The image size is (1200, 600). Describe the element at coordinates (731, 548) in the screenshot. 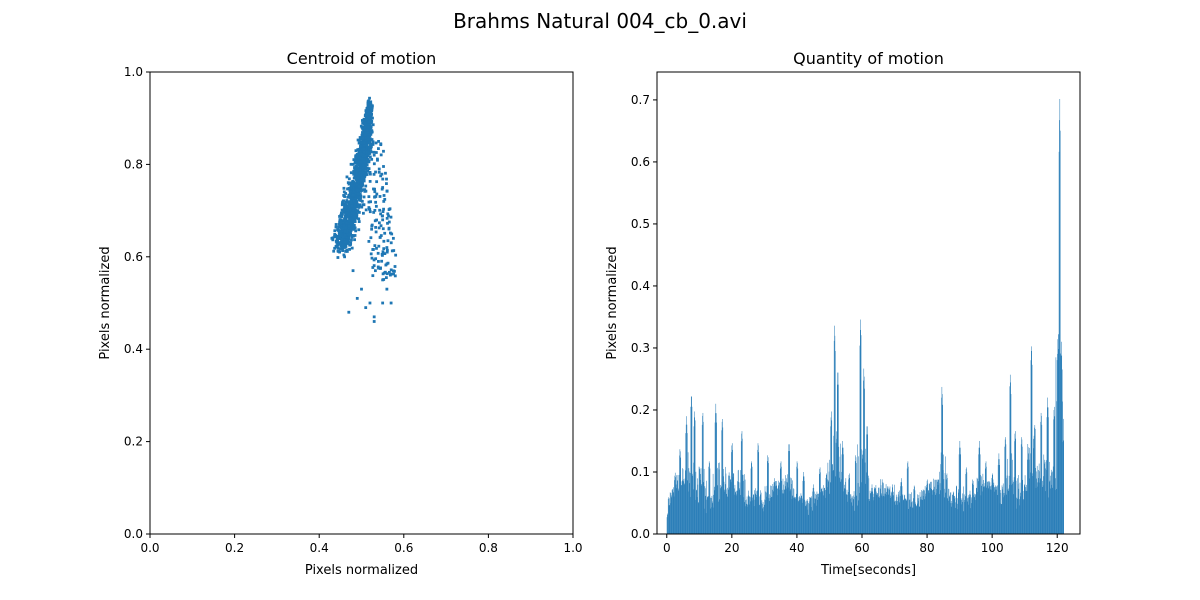

I see `quantity-x-tick-label: 20` at that location.